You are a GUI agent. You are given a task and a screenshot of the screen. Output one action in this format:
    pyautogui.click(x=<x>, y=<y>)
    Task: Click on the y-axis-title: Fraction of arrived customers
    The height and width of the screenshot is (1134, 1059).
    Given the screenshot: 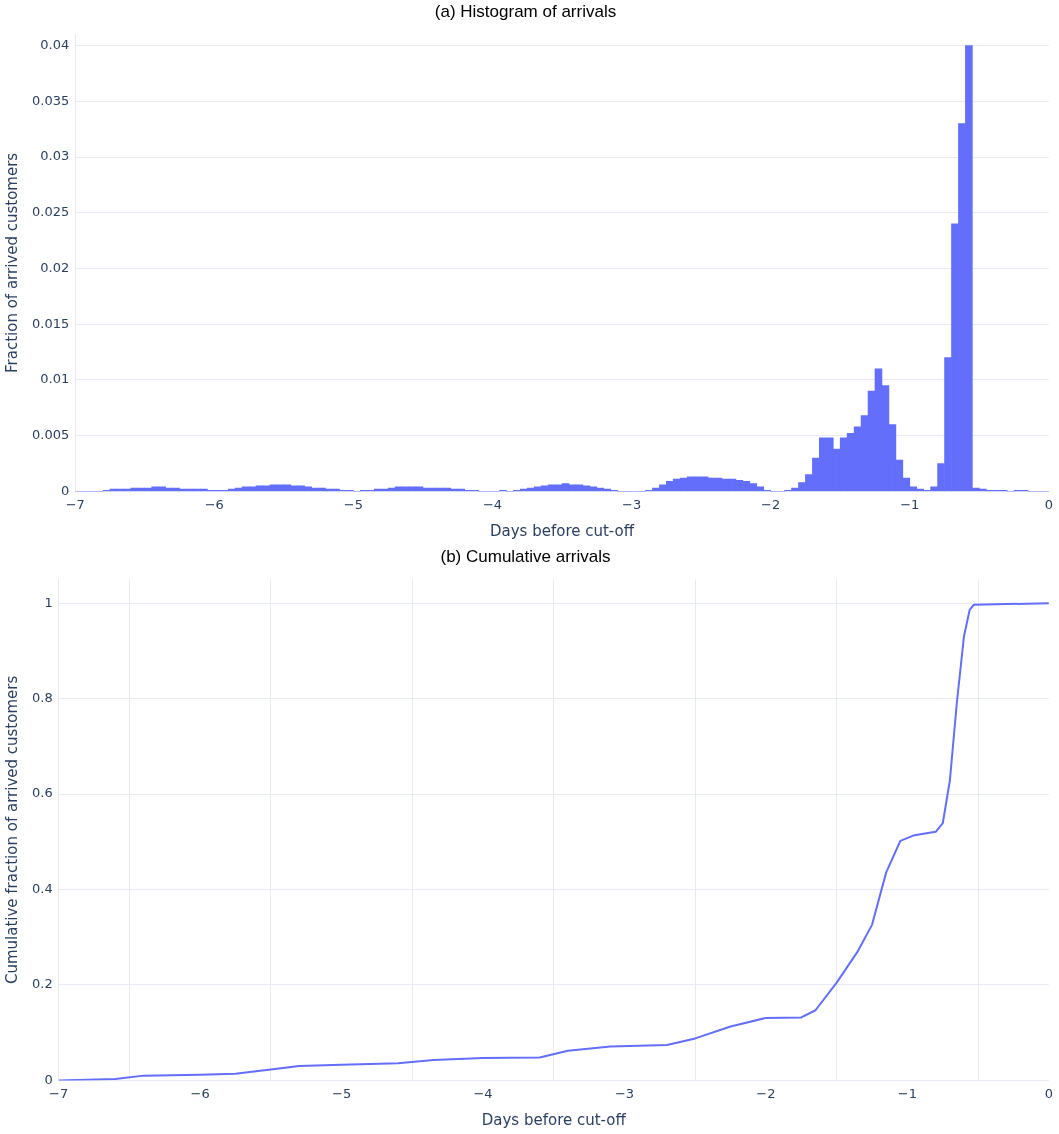 What is the action you would take?
    pyautogui.click(x=11, y=262)
    